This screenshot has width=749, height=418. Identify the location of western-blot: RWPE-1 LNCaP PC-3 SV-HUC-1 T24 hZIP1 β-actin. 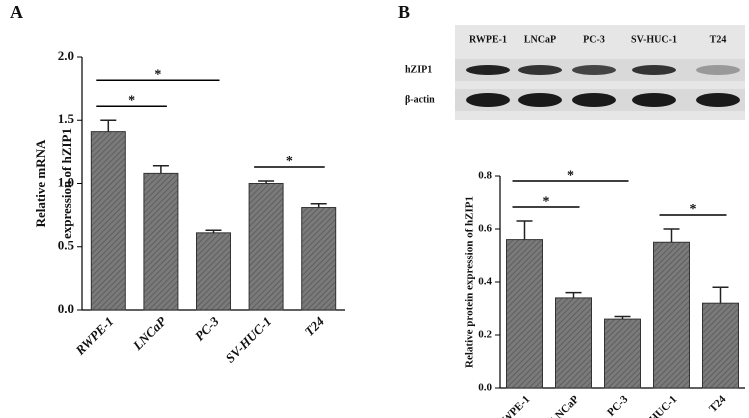
(575, 72).